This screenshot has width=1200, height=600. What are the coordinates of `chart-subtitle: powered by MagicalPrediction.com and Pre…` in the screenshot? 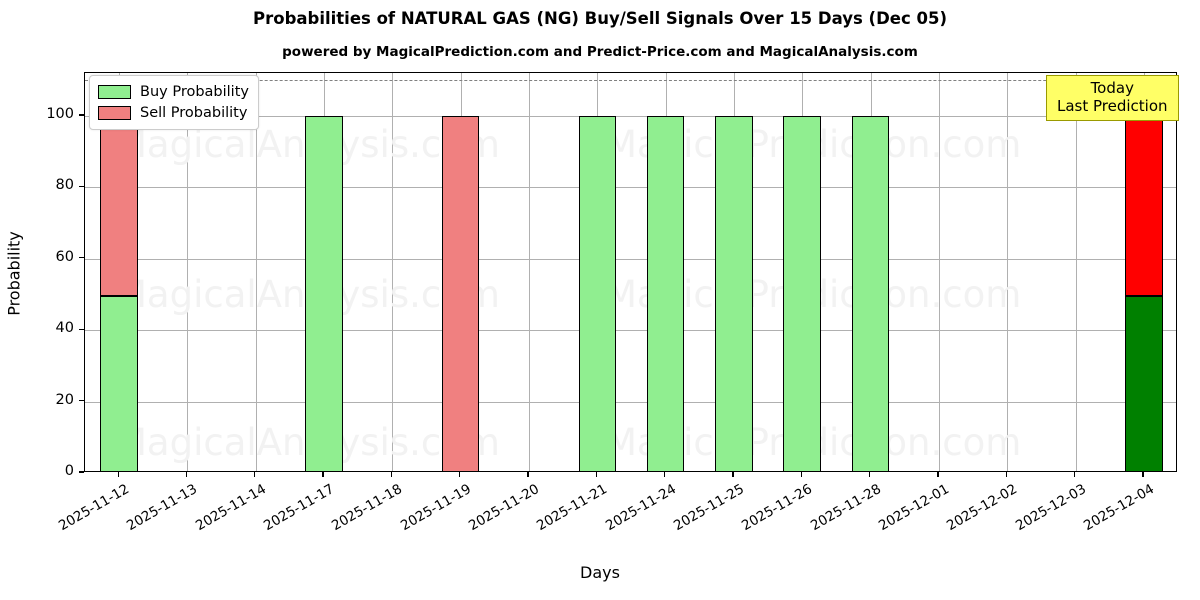 It's located at (600, 52).